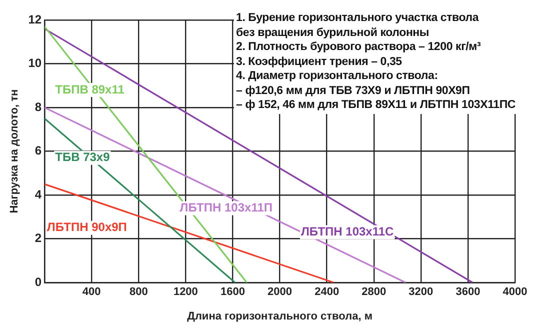 Image resolution: width=545 pixels, height=331 pixels. What do you see at coordinates (515, 292) in the screenshot?
I see `x-tick-label: 4000` at bounding box center [515, 292].